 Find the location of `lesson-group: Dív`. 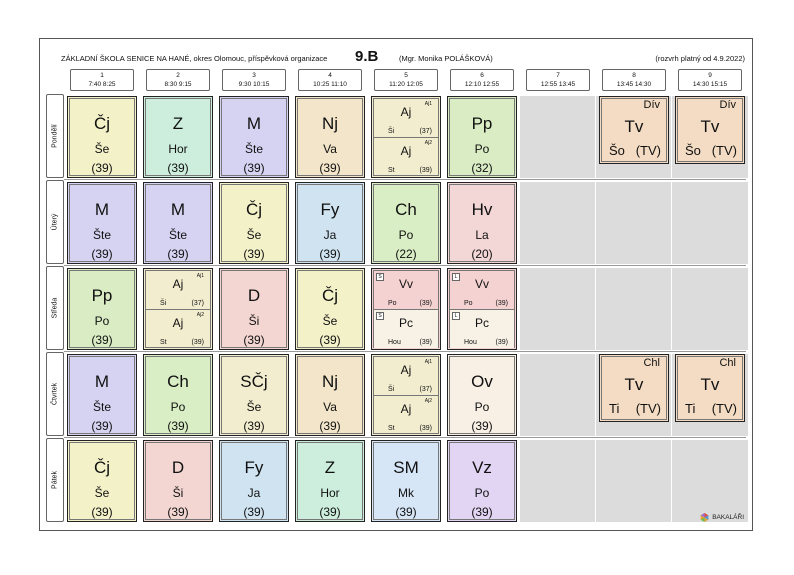

lesson-group: Dív is located at coordinates (652, 105).